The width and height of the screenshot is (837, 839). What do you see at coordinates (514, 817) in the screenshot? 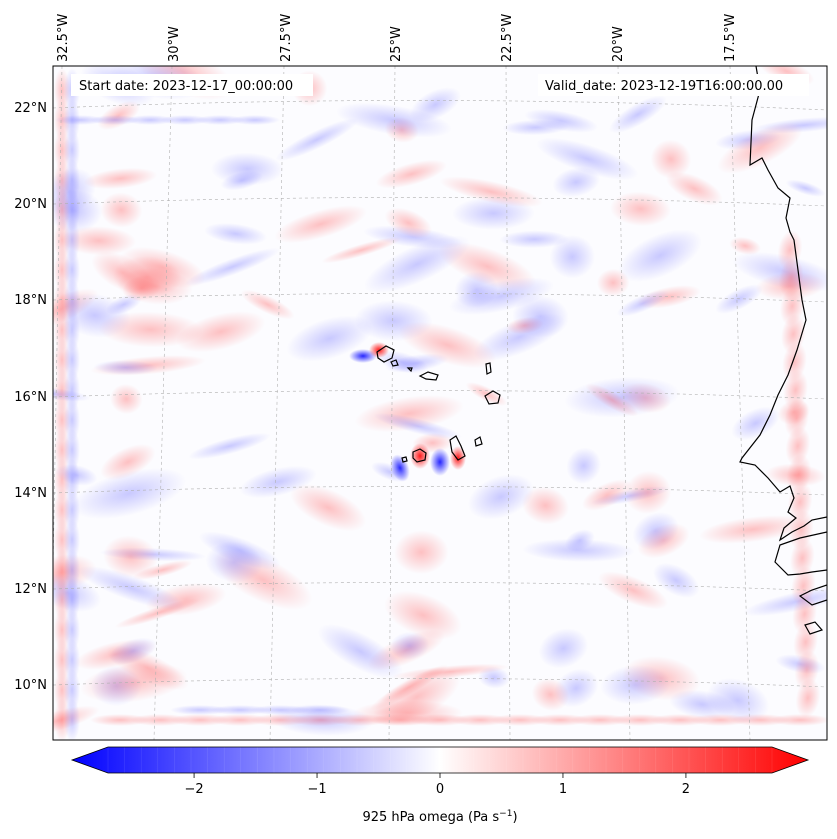
I see `colorbar-label-close: )` at bounding box center [514, 817].